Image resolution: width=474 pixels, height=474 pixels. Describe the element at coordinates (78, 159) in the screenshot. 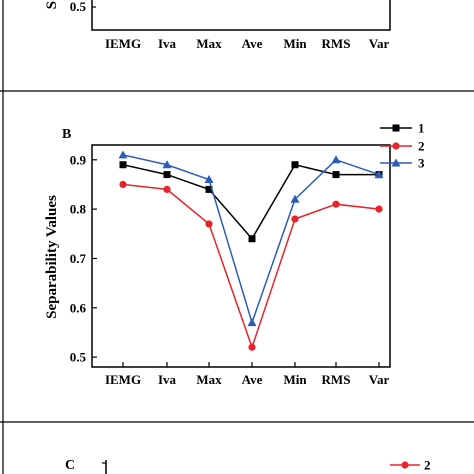

I see `panel-b-ytick-label: 0.9` at that location.